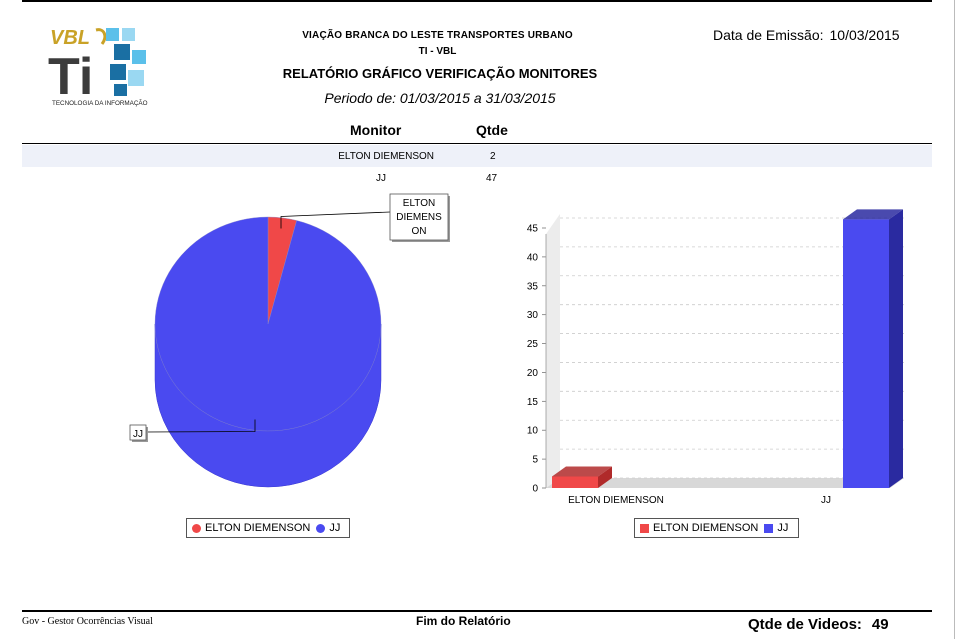 The image size is (957, 639). I want to click on report-period: Periodo de: 01/03/2015 a 31/03/2015, so click(440, 98).